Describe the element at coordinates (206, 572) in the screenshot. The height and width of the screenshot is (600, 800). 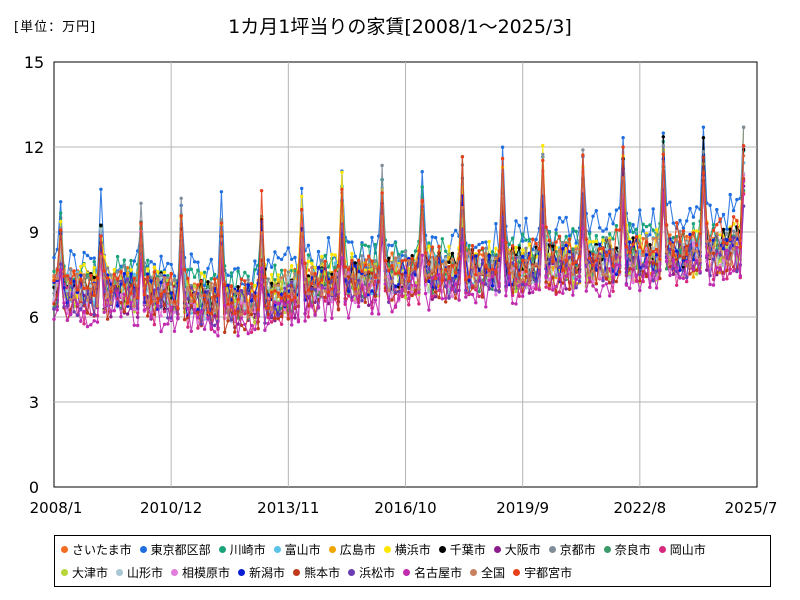
I see `legend-label: 相模原市` at that location.